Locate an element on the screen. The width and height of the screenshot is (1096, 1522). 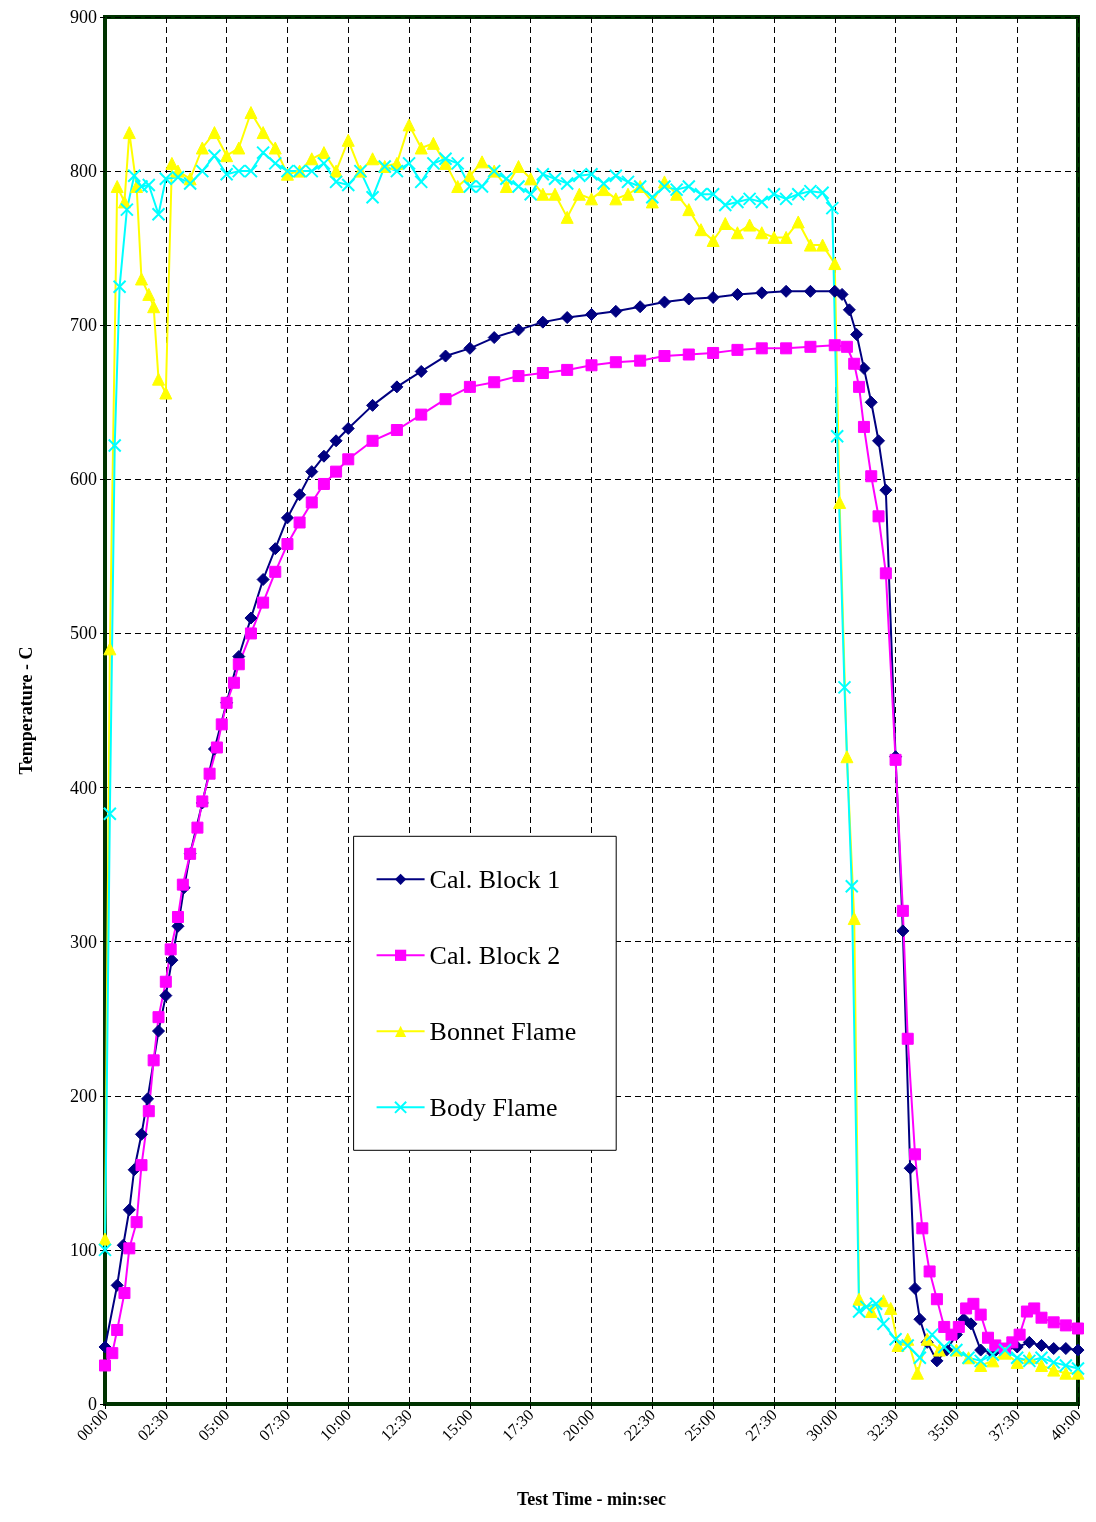
legend-label: Cal. Block 2 is located at coordinates (495, 955).